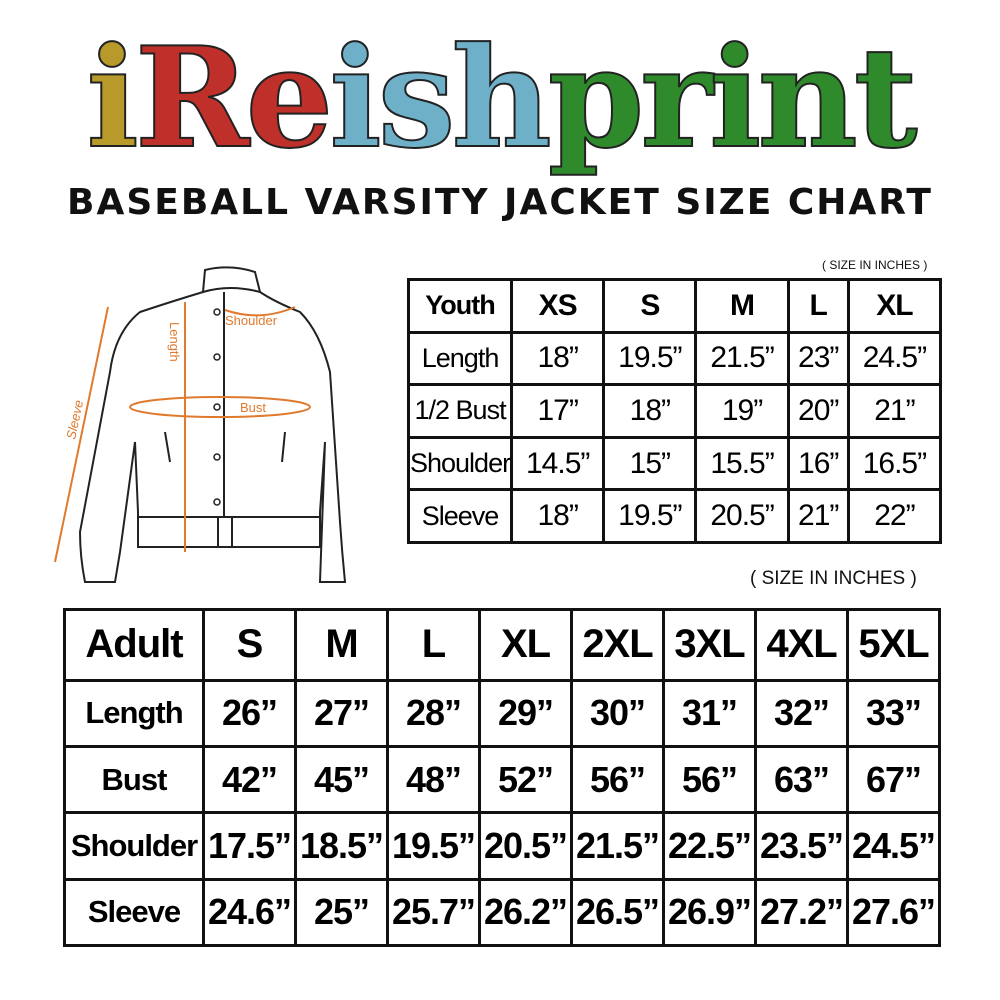  What do you see at coordinates (801, 713) in the screenshot?
I see `table-cell: 32”` at bounding box center [801, 713].